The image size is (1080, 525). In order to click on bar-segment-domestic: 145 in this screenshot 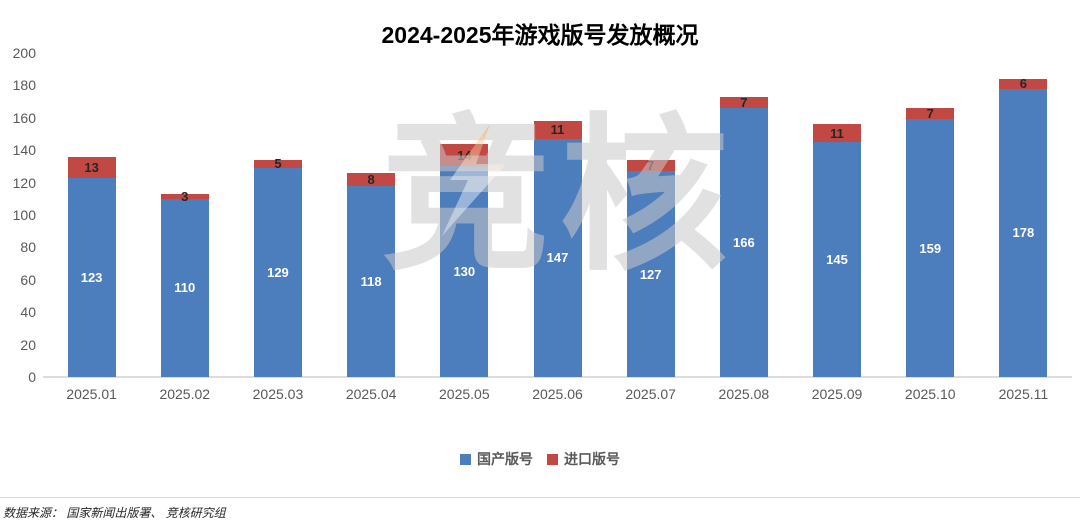, I will do `click(837, 259)`.